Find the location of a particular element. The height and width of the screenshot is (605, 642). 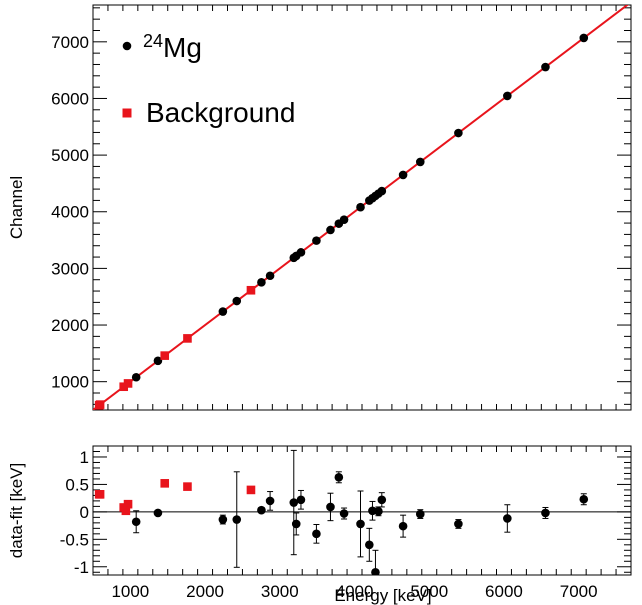

legend: 24Mg Background is located at coordinates (208, 79).